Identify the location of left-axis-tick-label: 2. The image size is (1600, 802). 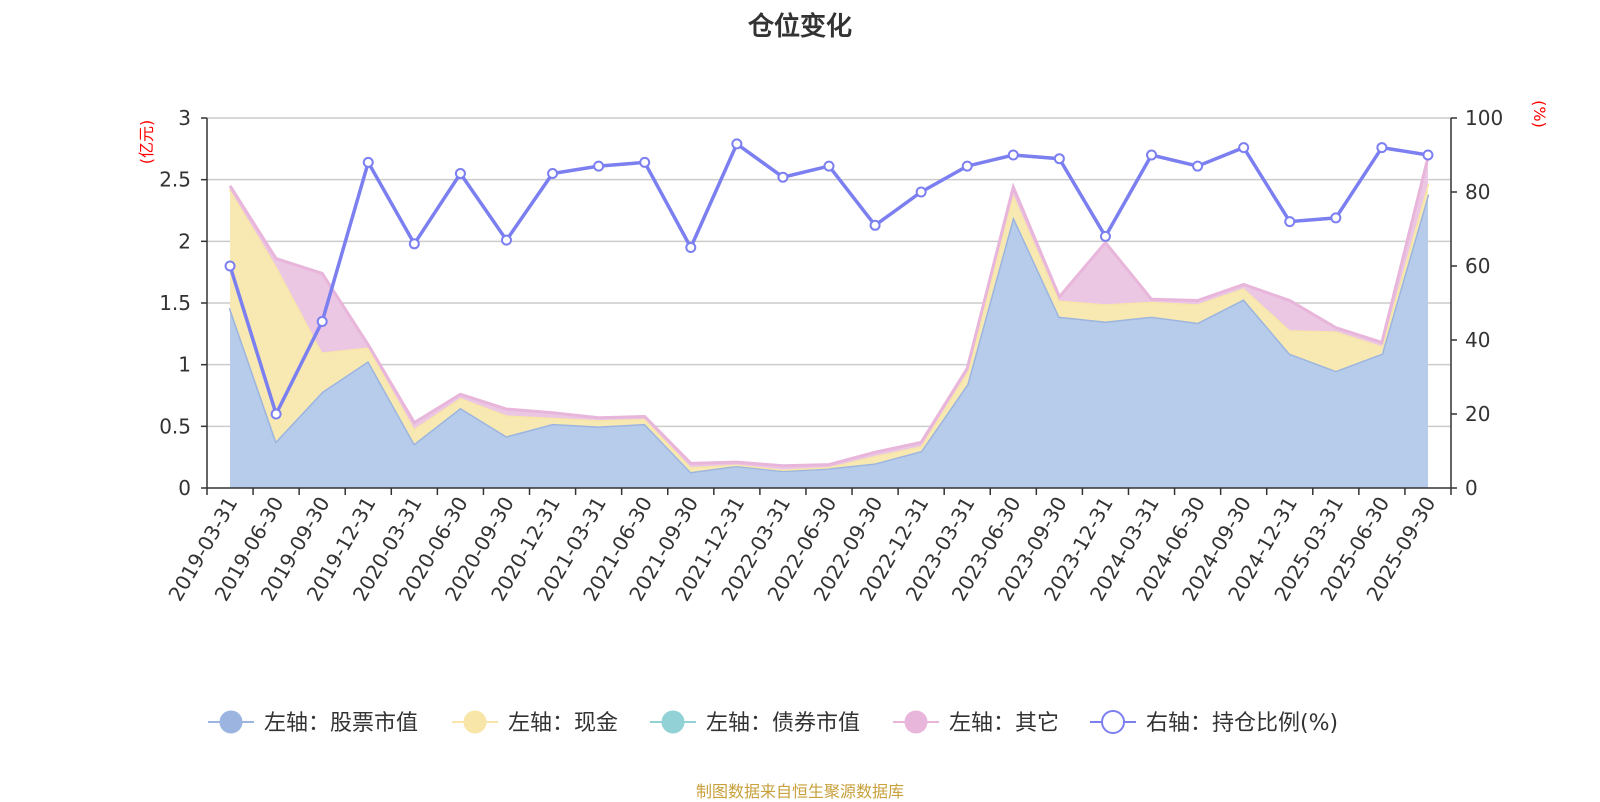
(184, 241).